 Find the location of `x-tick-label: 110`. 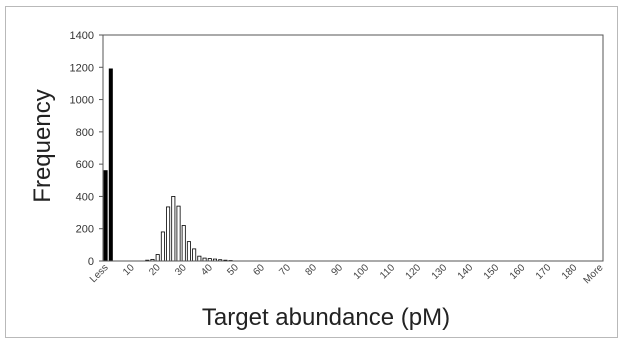

x-tick-label: 110 is located at coordinates (387, 271).